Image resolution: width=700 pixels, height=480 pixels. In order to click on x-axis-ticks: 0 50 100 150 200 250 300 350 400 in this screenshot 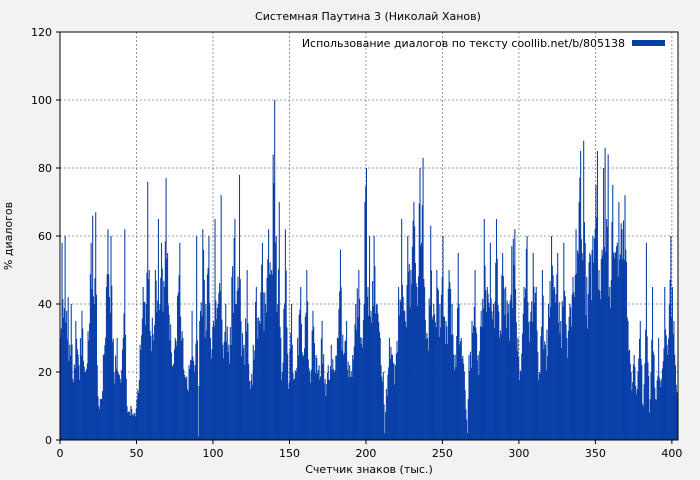, I will do `click(369, 450)`.